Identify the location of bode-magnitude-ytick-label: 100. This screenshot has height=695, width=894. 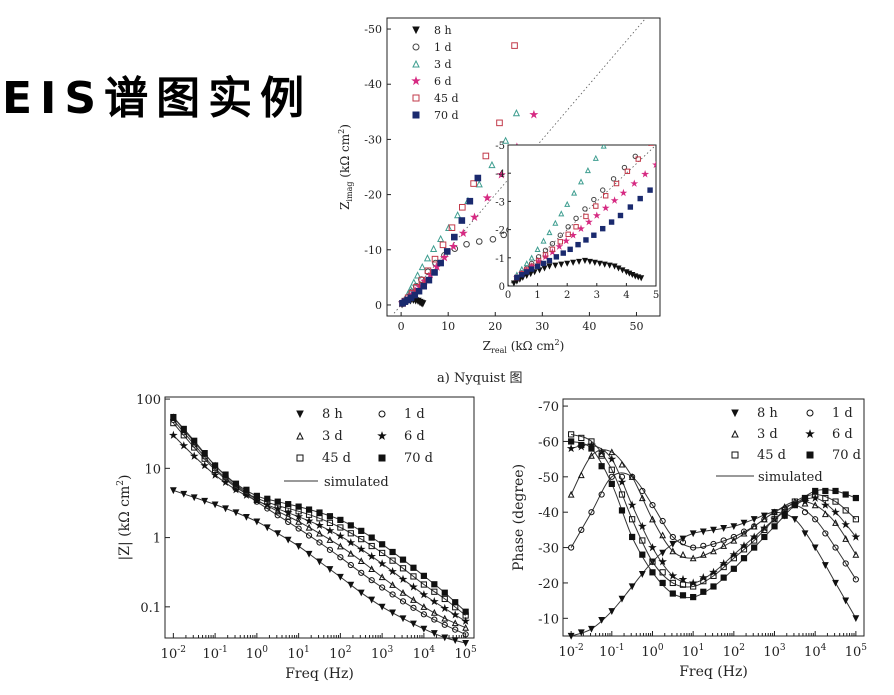
(148, 400).